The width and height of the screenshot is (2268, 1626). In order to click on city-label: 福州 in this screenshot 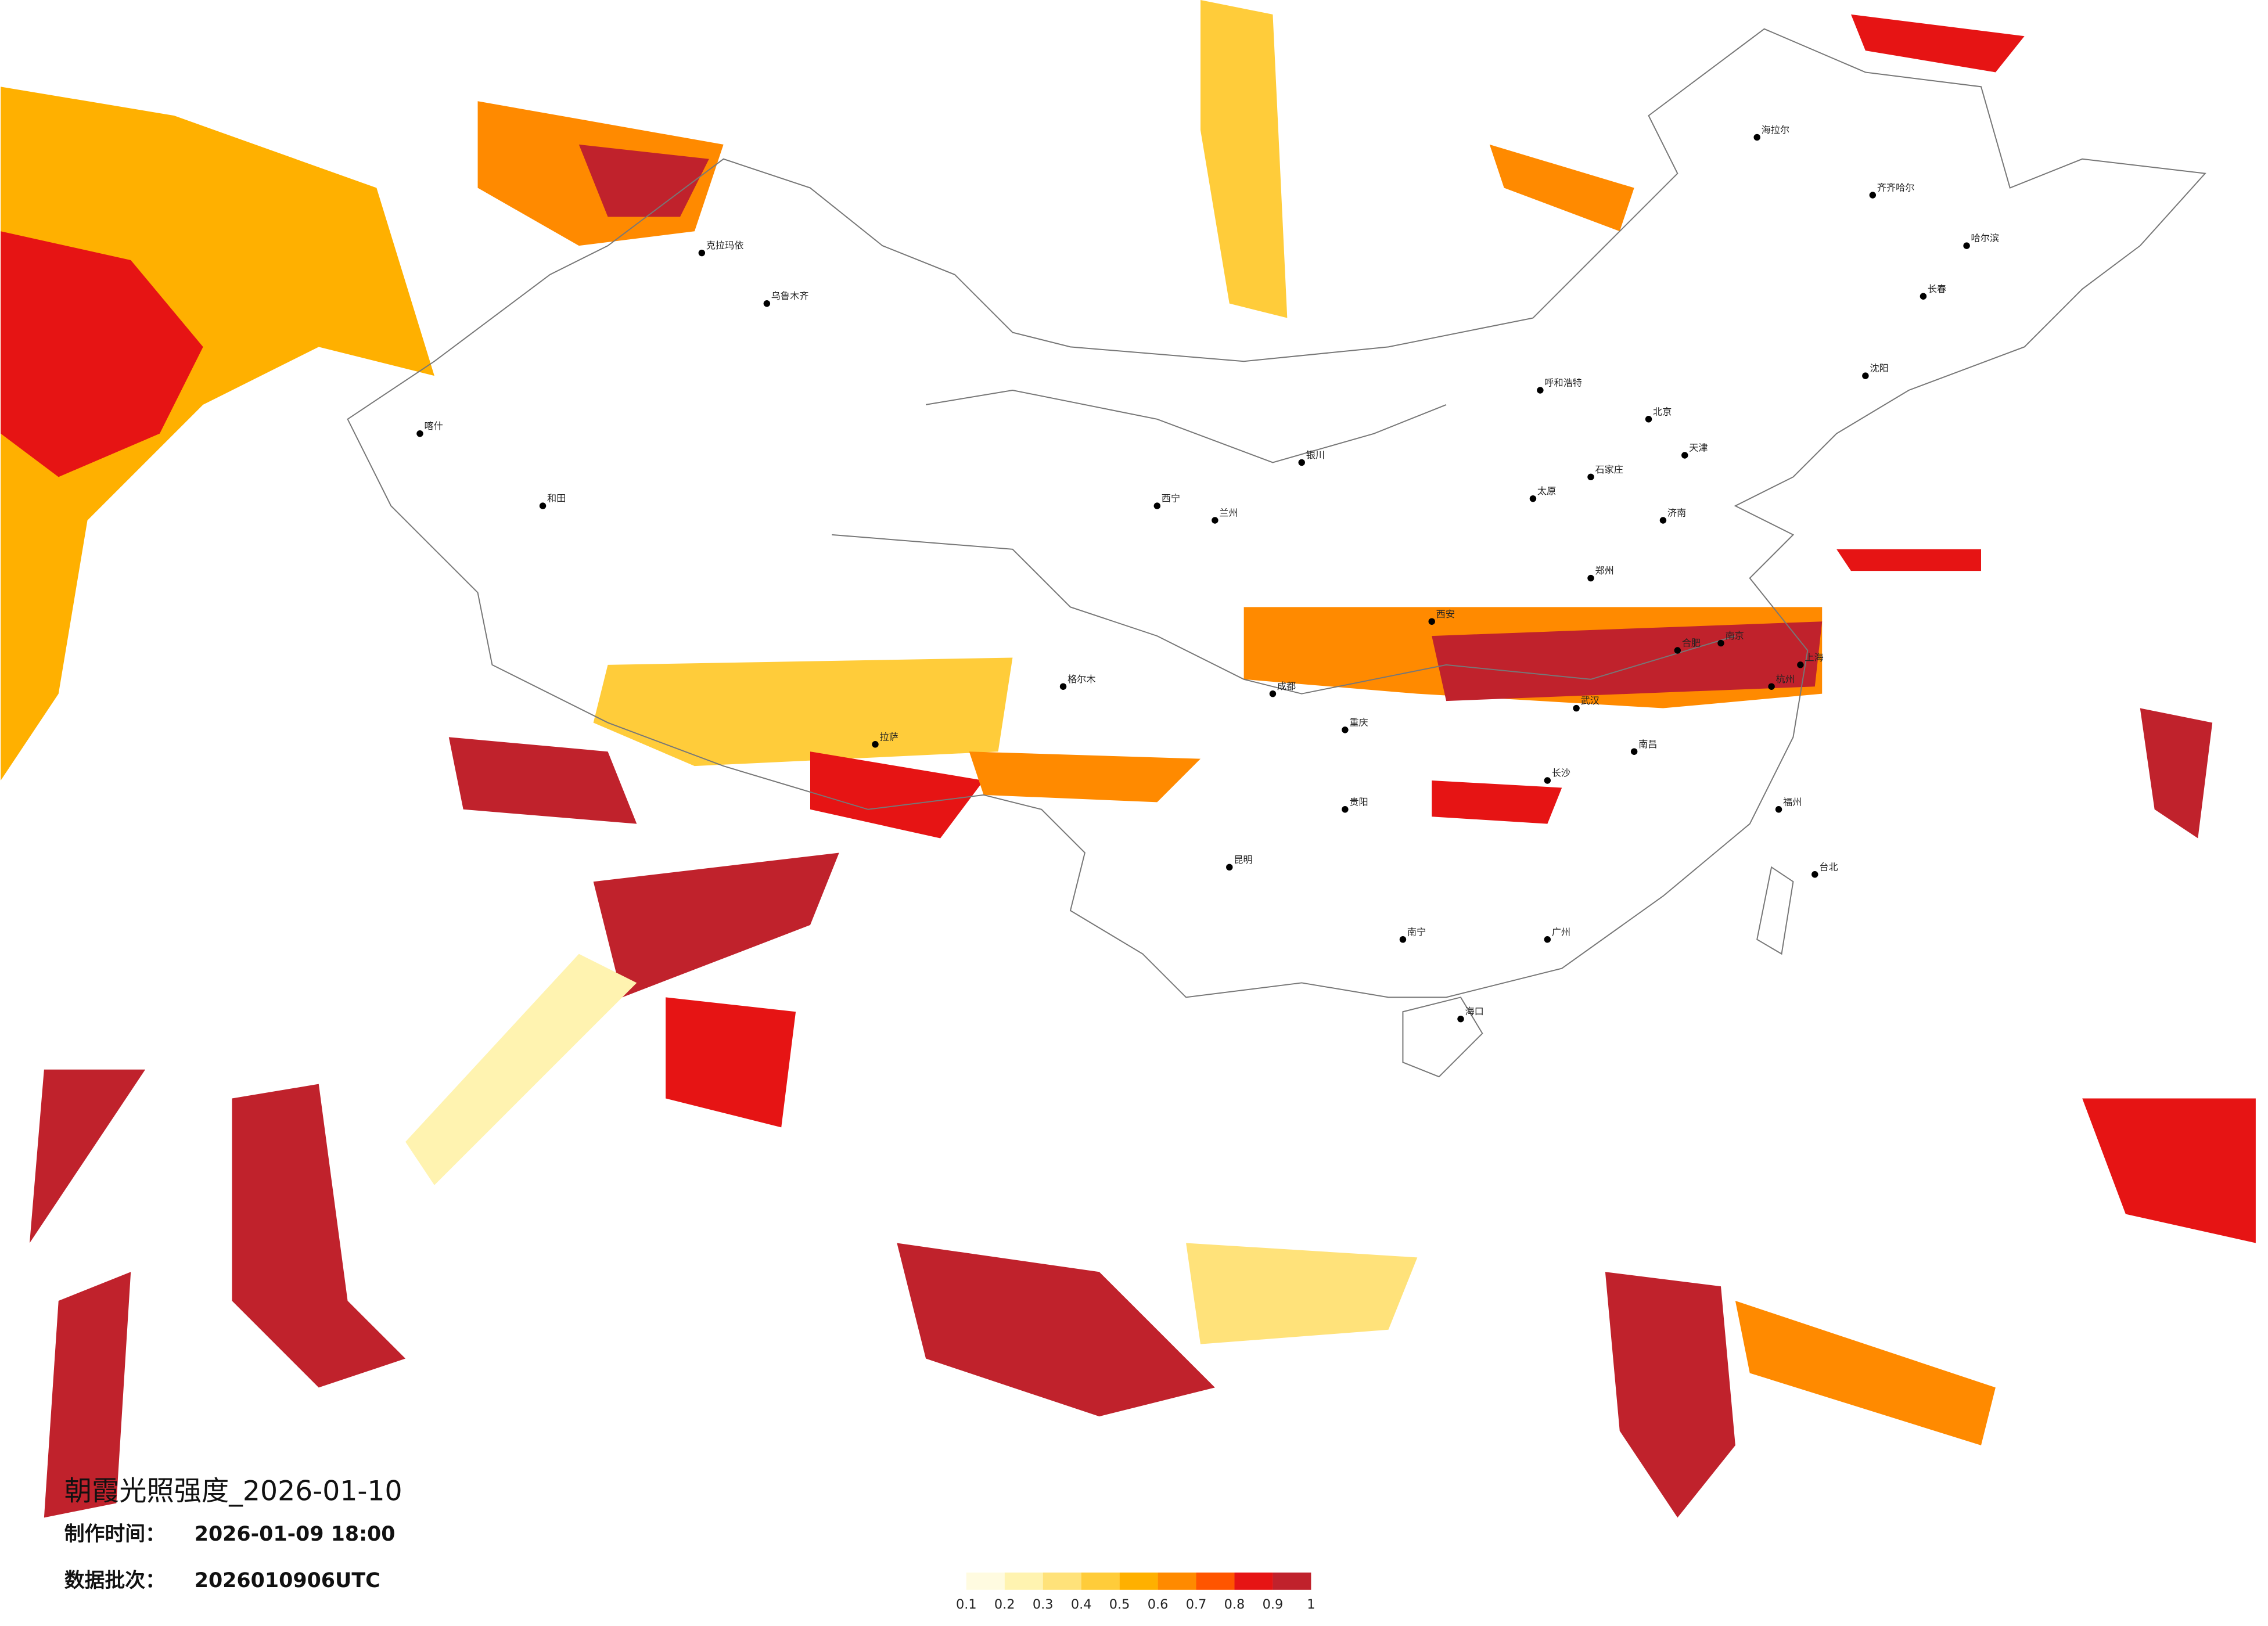, I will do `click(1792, 801)`.